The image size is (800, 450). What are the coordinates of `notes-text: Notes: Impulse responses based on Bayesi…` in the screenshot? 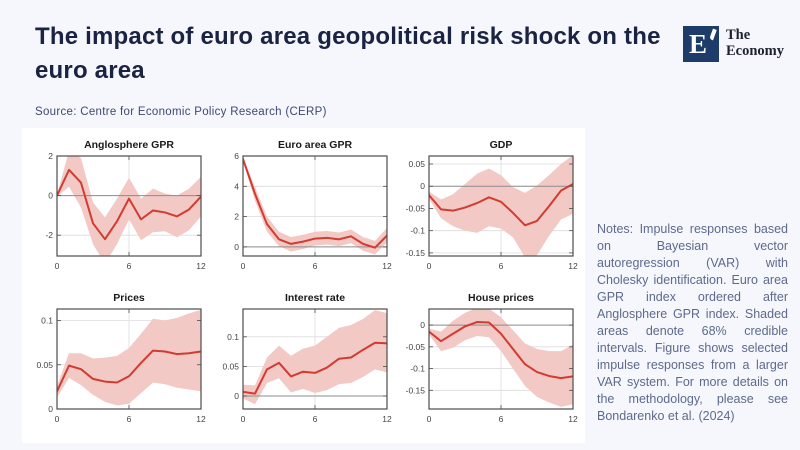 It's located at (692, 322).